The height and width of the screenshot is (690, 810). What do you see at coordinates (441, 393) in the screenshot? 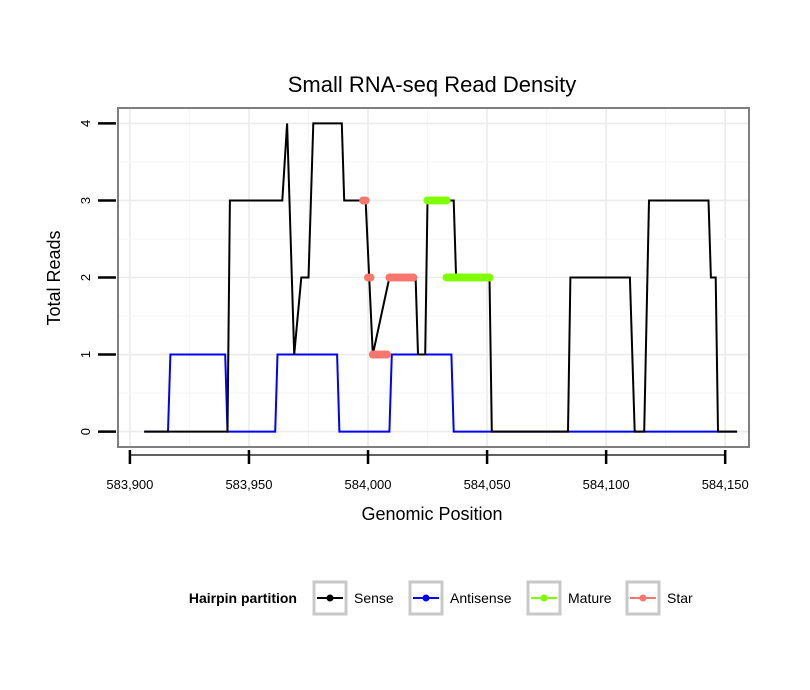
I see `series-antisense-line` at bounding box center [441, 393].